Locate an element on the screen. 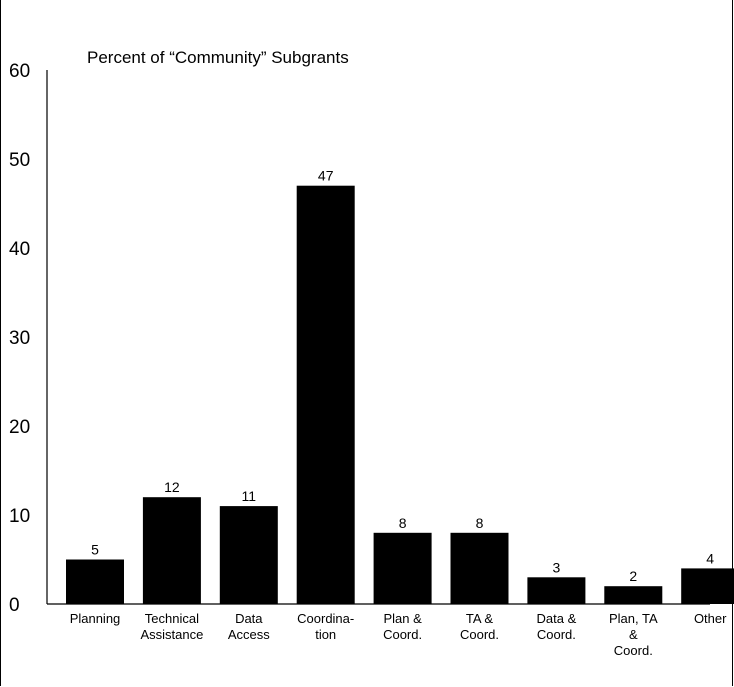 This screenshot has width=734, height=687. y-tick-label: 50 is located at coordinates (19, 160).